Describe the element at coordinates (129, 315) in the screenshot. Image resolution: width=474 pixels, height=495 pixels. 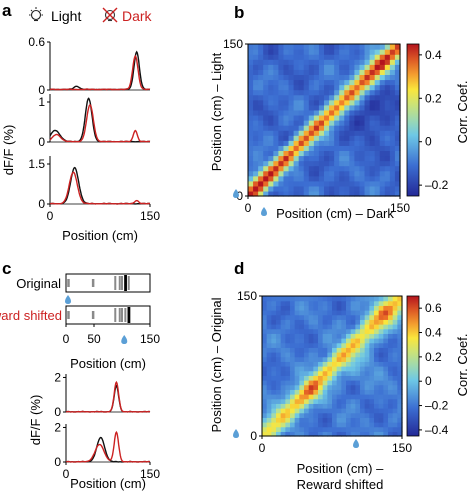
I see `reward-marker` at that location.